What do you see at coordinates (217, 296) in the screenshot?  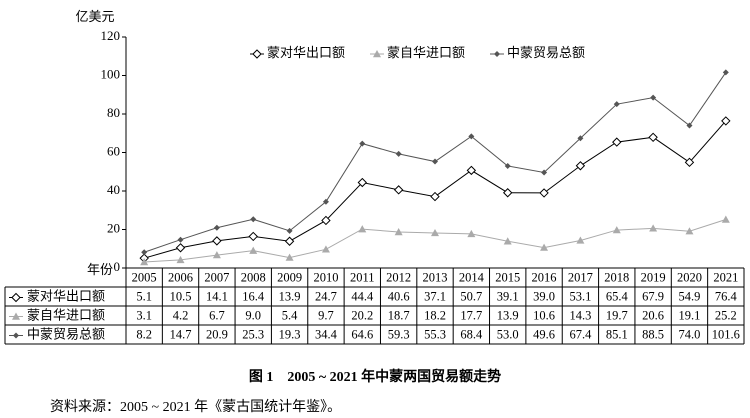 I see `table-cell: 14.1` at bounding box center [217, 296].